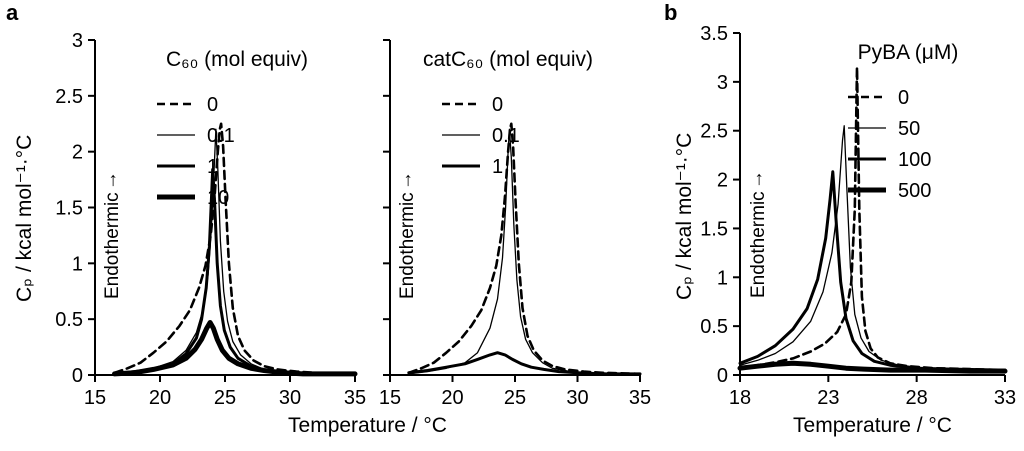 Image resolution: width=1024 pixels, height=451 pixels. What do you see at coordinates (914, 191) in the screenshot?
I see `legend-label: 500` at bounding box center [914, 191].